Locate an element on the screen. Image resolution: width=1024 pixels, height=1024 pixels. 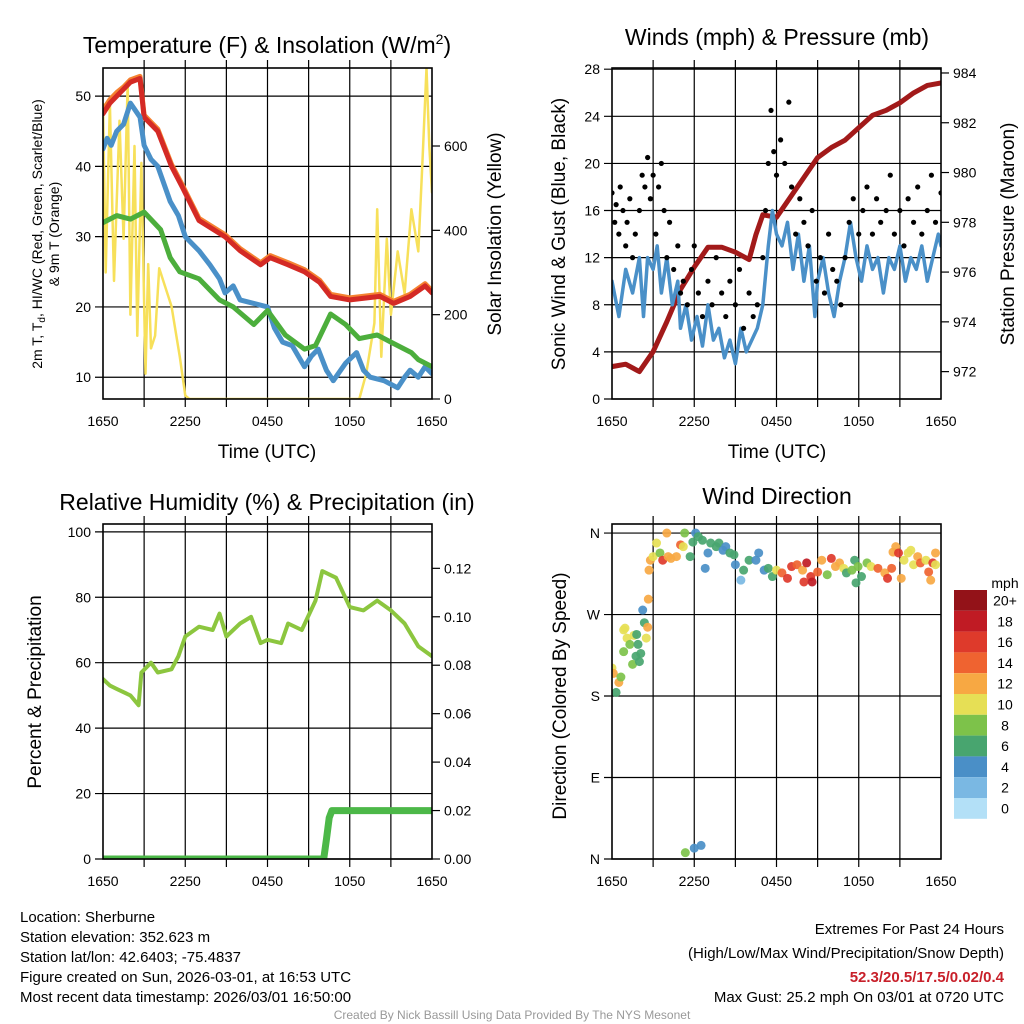
right-y-tick-label: 0.10 is located at coordinates (457, 617).